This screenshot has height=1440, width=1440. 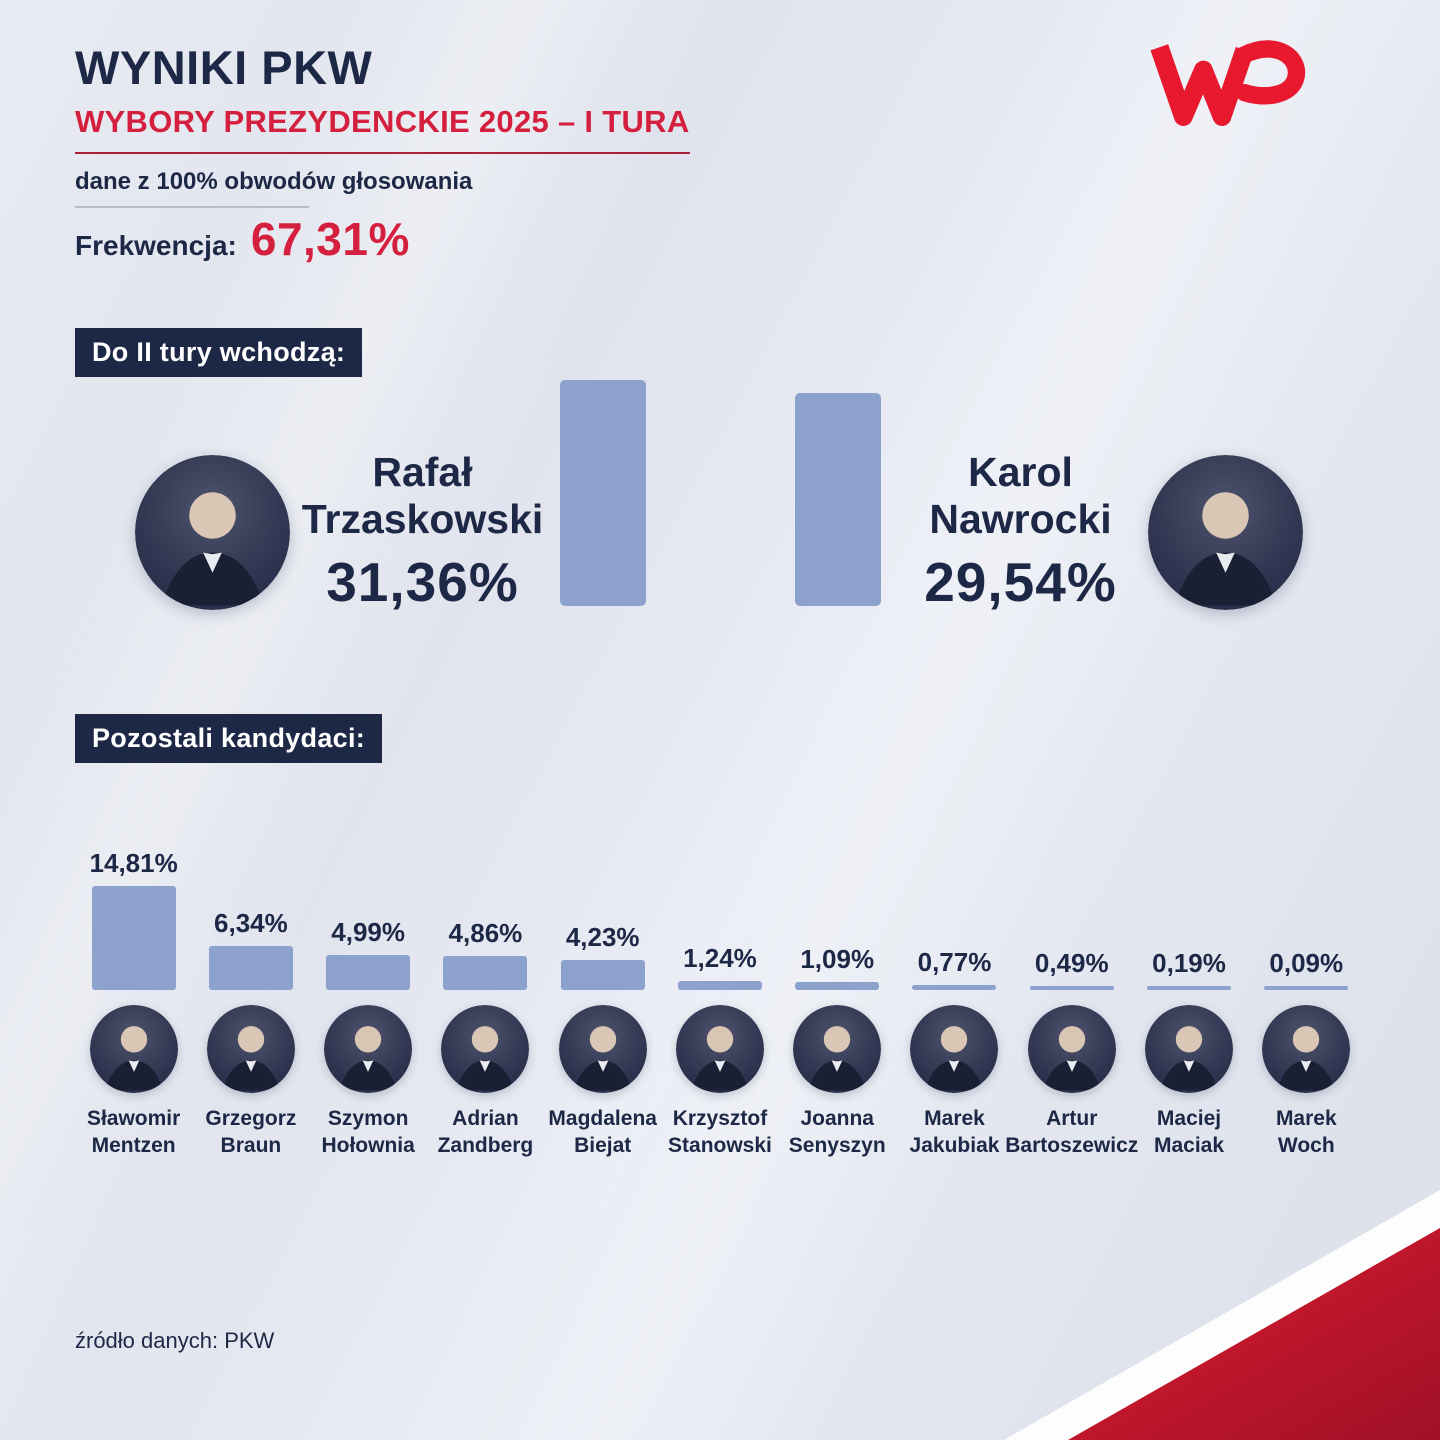 I want to click on candidate-column: 14,81% Sławomir Mentzen, so click(x=133, y=1000).